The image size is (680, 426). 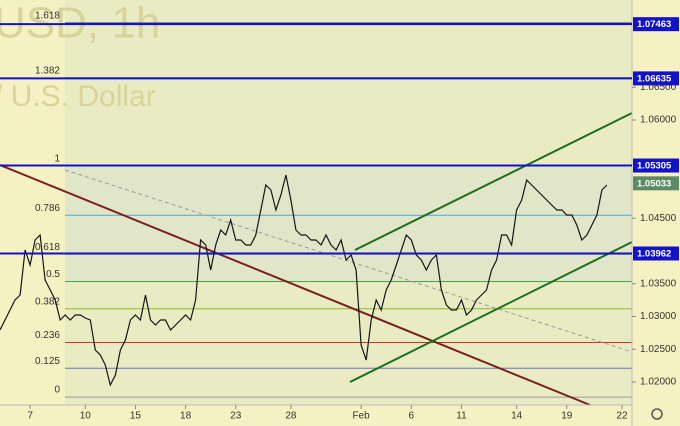 I want to click on level-label: 1.05305, so click(x=654, y=166).